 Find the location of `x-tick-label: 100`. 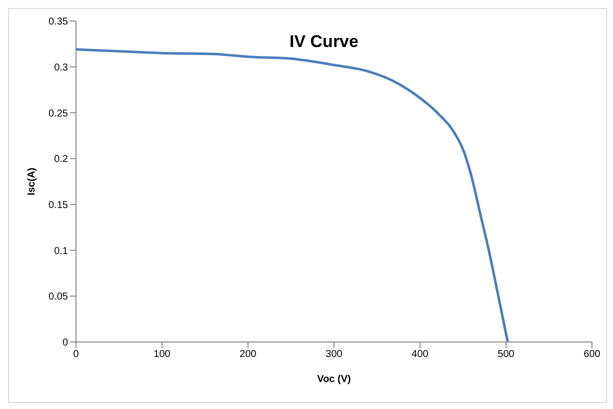

x-tick-label: 100 is located at coordinates (162, 354).